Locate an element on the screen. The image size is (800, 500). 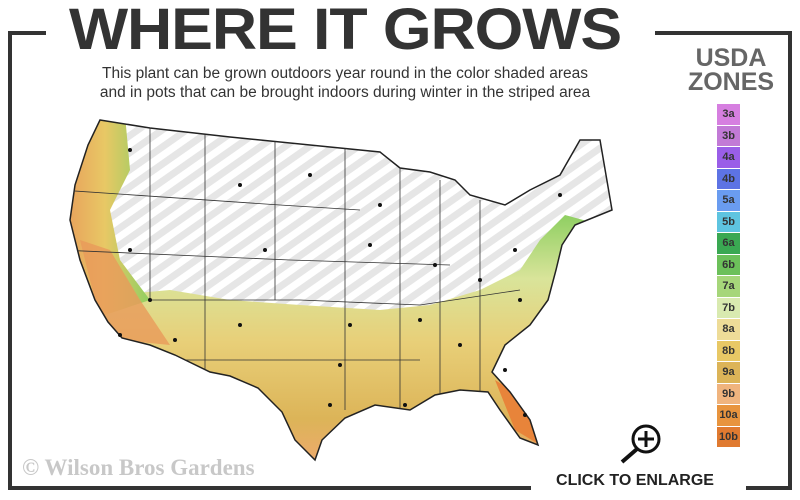
legend-zone-7b: 7b is located at coordinates (728, 307).